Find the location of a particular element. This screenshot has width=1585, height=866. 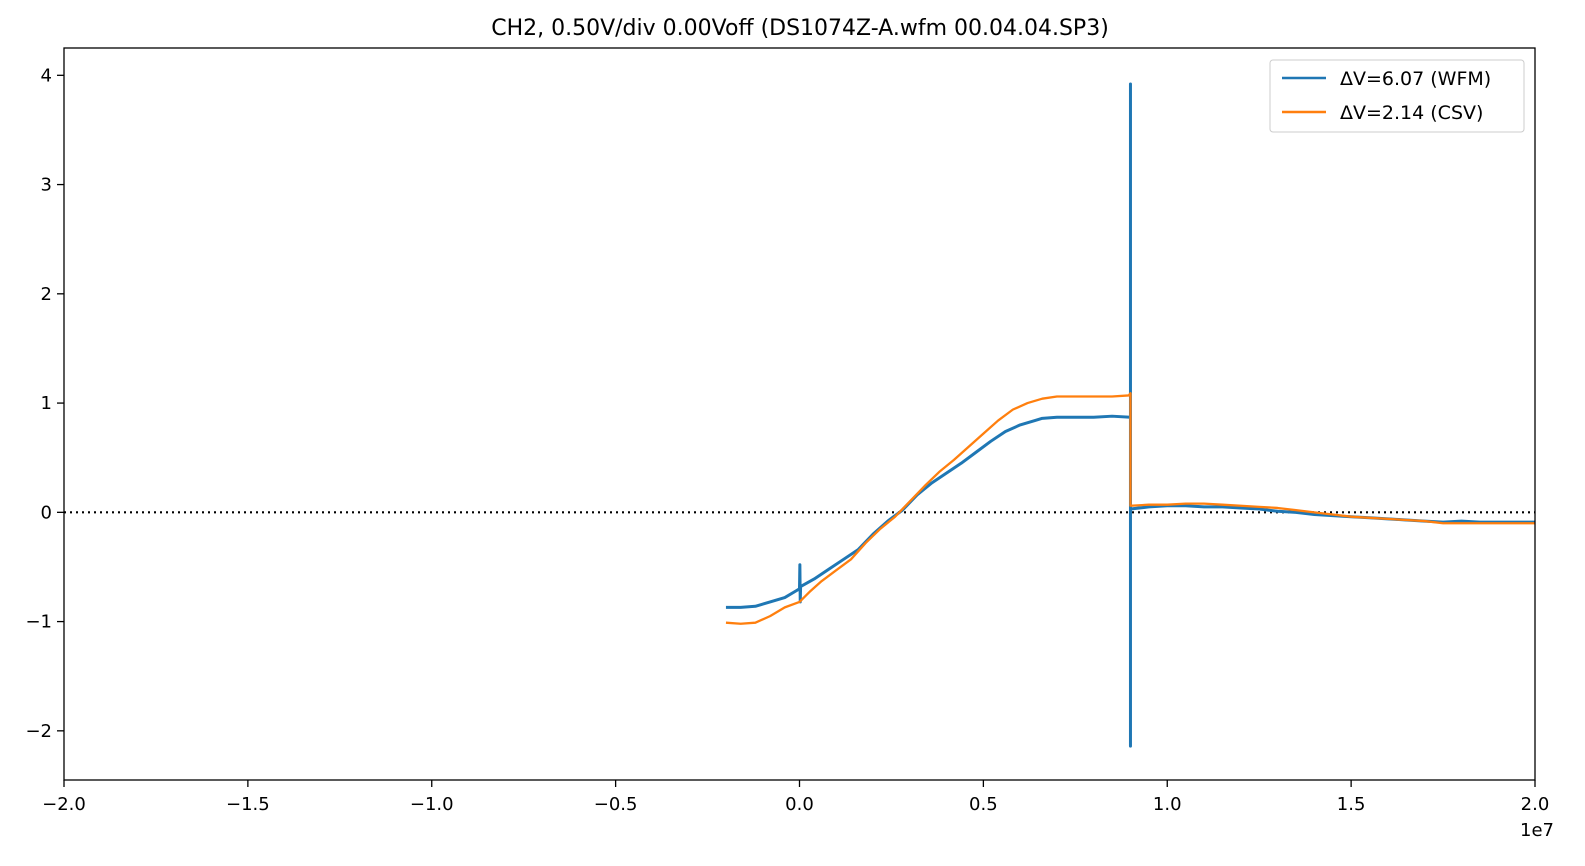

y-tick-label: −2 is located at coordinates (38, 731).